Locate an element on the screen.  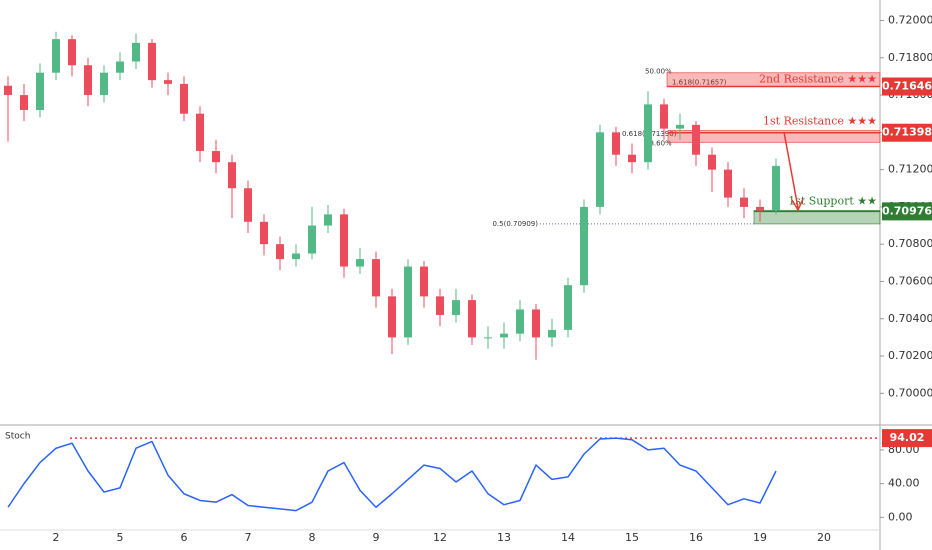
x-tick-label: 12 is located at coordinates (440, 537).